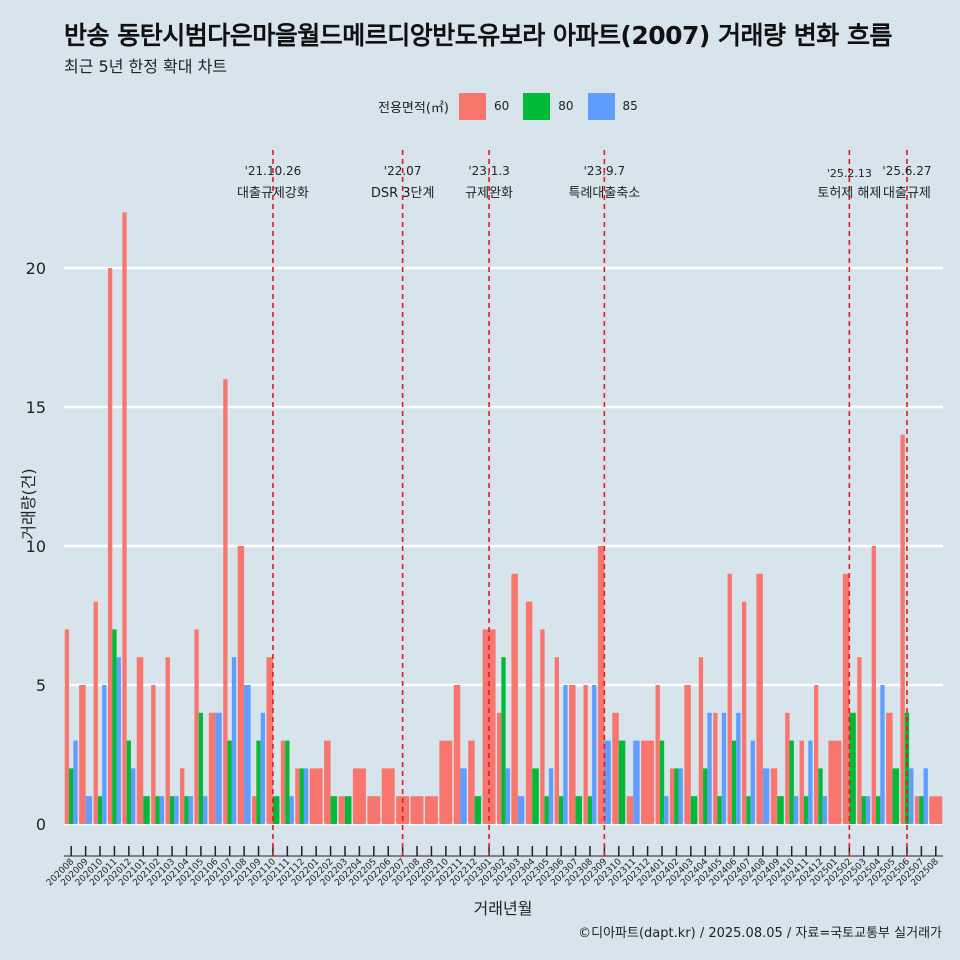 The height and width of the screenshot is (960, 960). What do you see at coordinates (849, 193) in the screenshot?
I see `event-label: 토허제 해제` at bounding box center [849, 193].